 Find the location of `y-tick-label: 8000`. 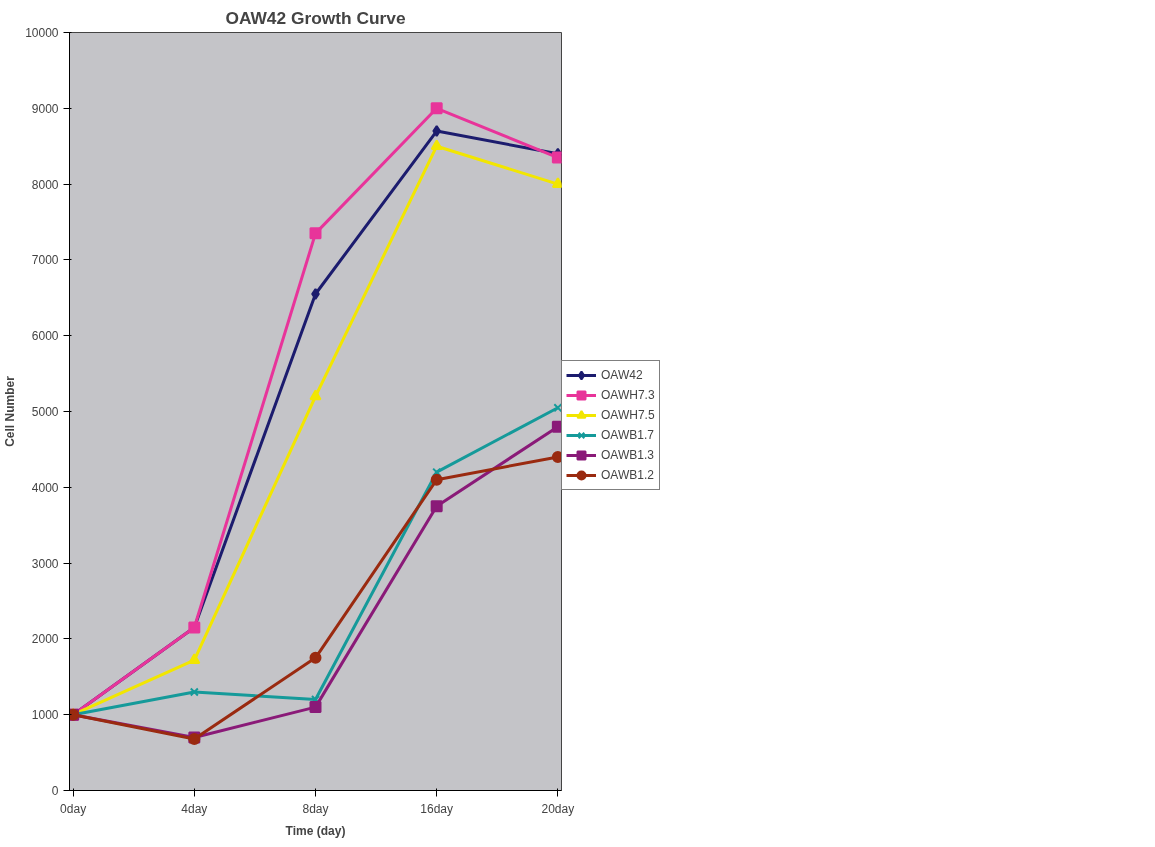

y-tick-label: 8000 is located at coordinates (45, 184).